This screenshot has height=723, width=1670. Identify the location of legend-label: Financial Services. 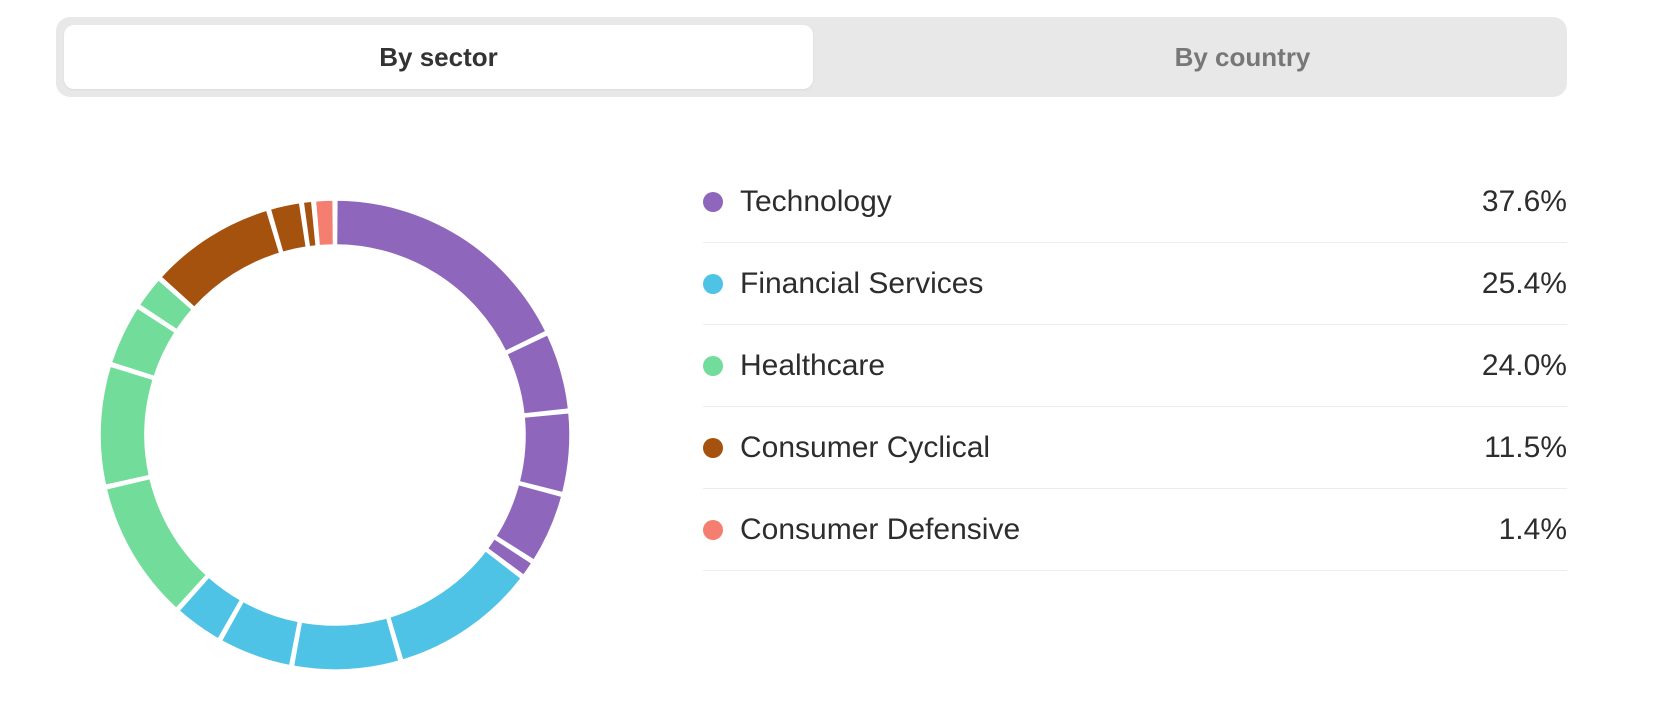
(862, 283).